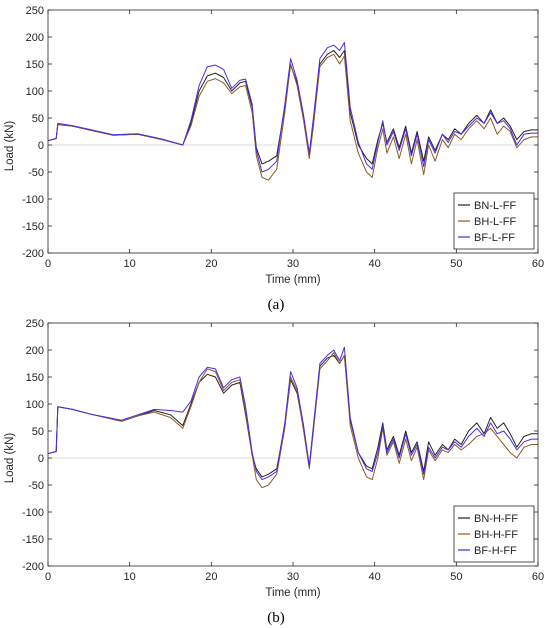  Describe the element at coordinates (495, 206) in the screenshot. I see `chart-a-legend-label: BN-L-FF` at that location.